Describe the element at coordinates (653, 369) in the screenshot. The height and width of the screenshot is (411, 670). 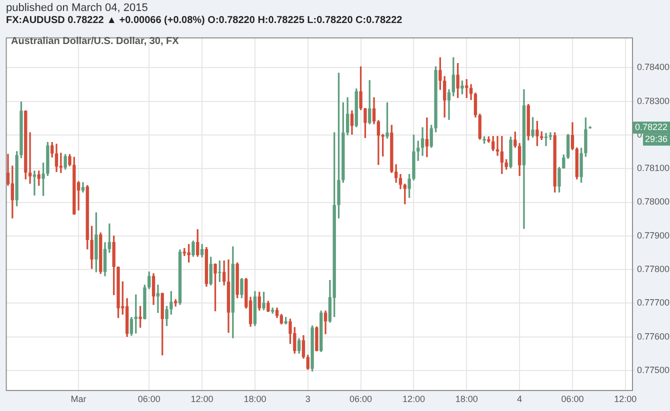
I see `y-tick-label: 0.77500` at that location.